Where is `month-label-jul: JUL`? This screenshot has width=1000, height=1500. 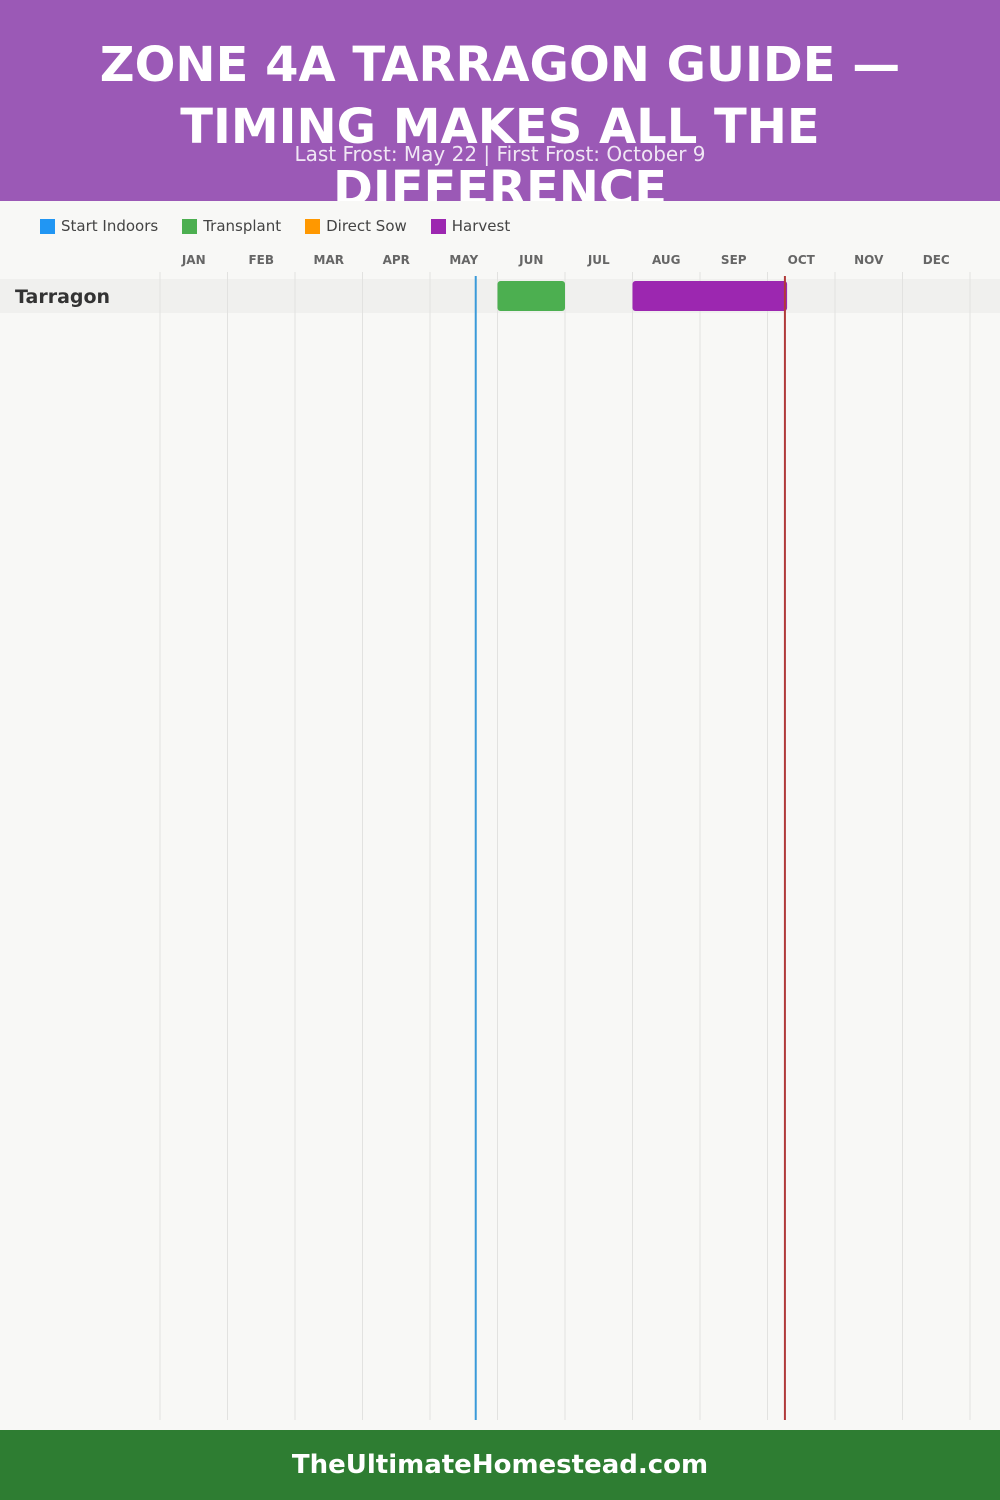
month-label-jul: JUL is located at coordinates (598, 260).